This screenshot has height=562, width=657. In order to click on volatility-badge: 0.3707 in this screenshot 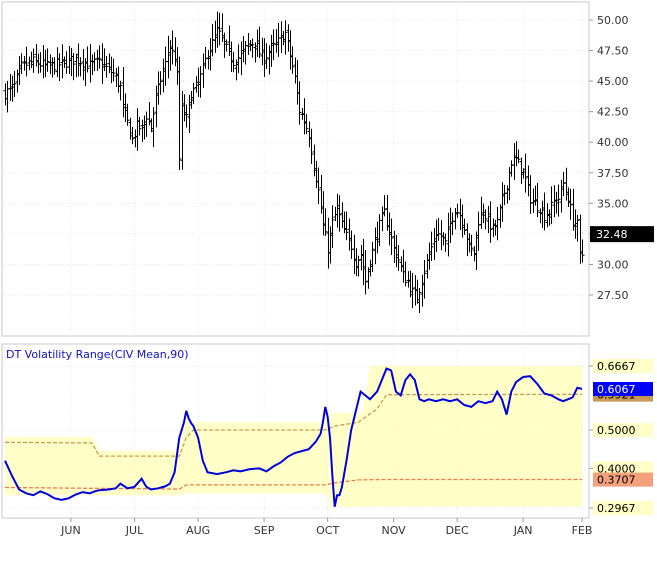, I will do `click(623, 479)`.